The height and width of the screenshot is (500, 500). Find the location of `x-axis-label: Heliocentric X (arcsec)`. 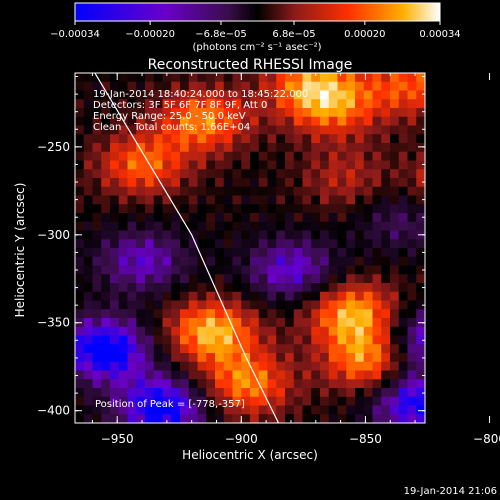

x-axis-label: Heliocentric X (arcsec) is located at coordinates (250, 455).